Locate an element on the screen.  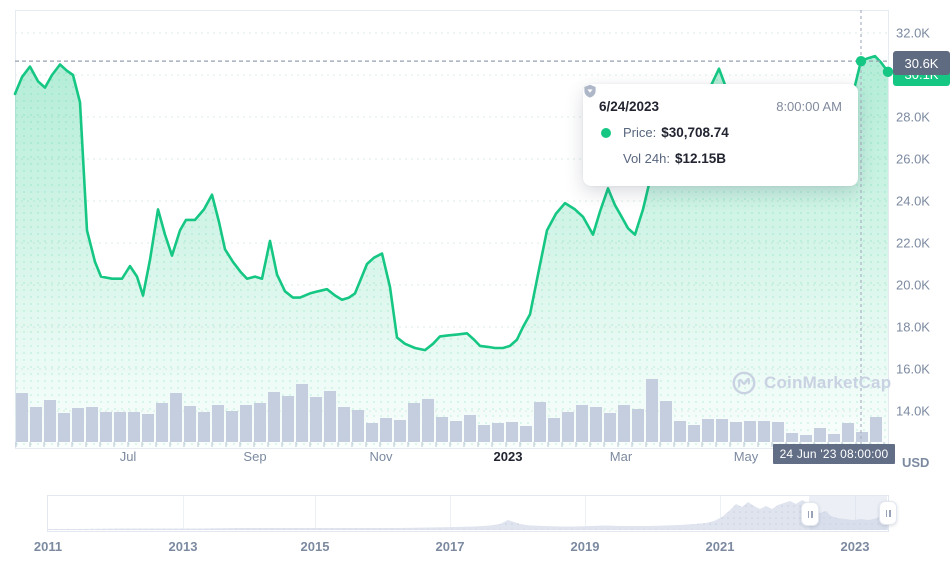
currency-unit-label: USD is located at coordinates (916, 462).